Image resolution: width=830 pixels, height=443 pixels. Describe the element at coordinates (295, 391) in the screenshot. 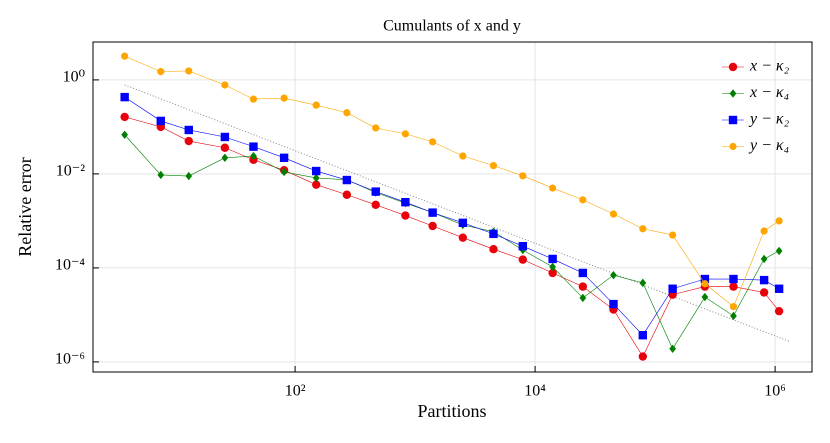

I see `x-tick-label: 10²` at that location.